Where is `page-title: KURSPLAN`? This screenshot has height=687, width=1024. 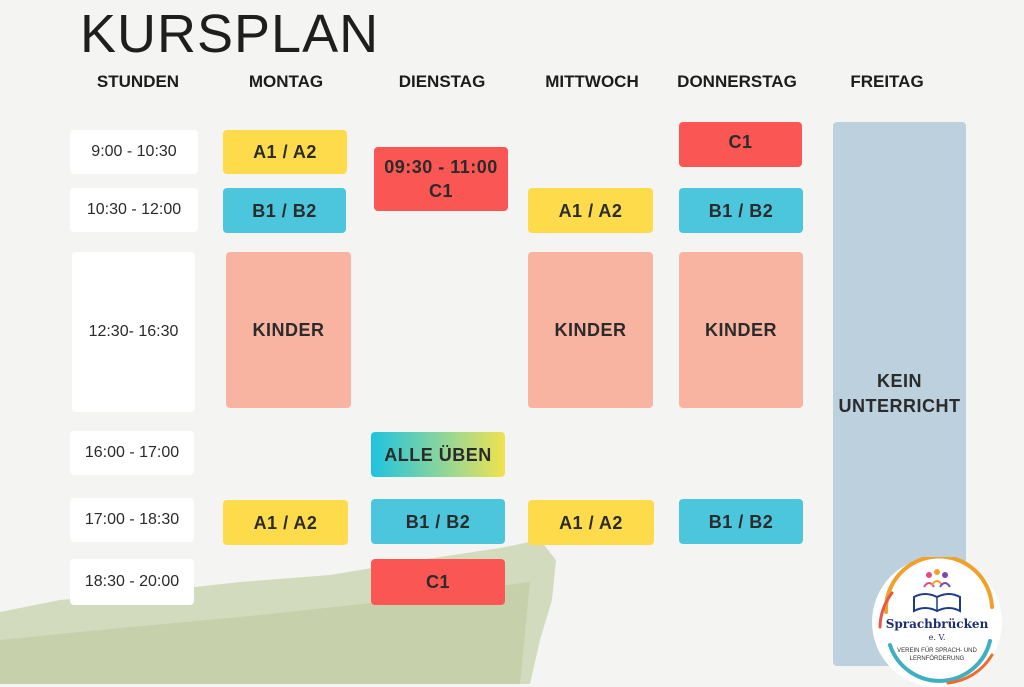
page-title: KURSPLAN is located at coordinates (230, 34).